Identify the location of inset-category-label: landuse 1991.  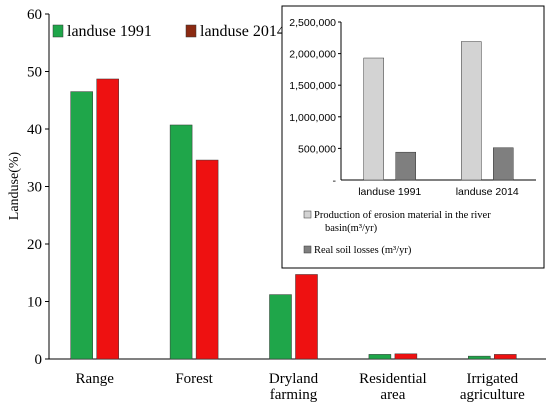
(389, 192).